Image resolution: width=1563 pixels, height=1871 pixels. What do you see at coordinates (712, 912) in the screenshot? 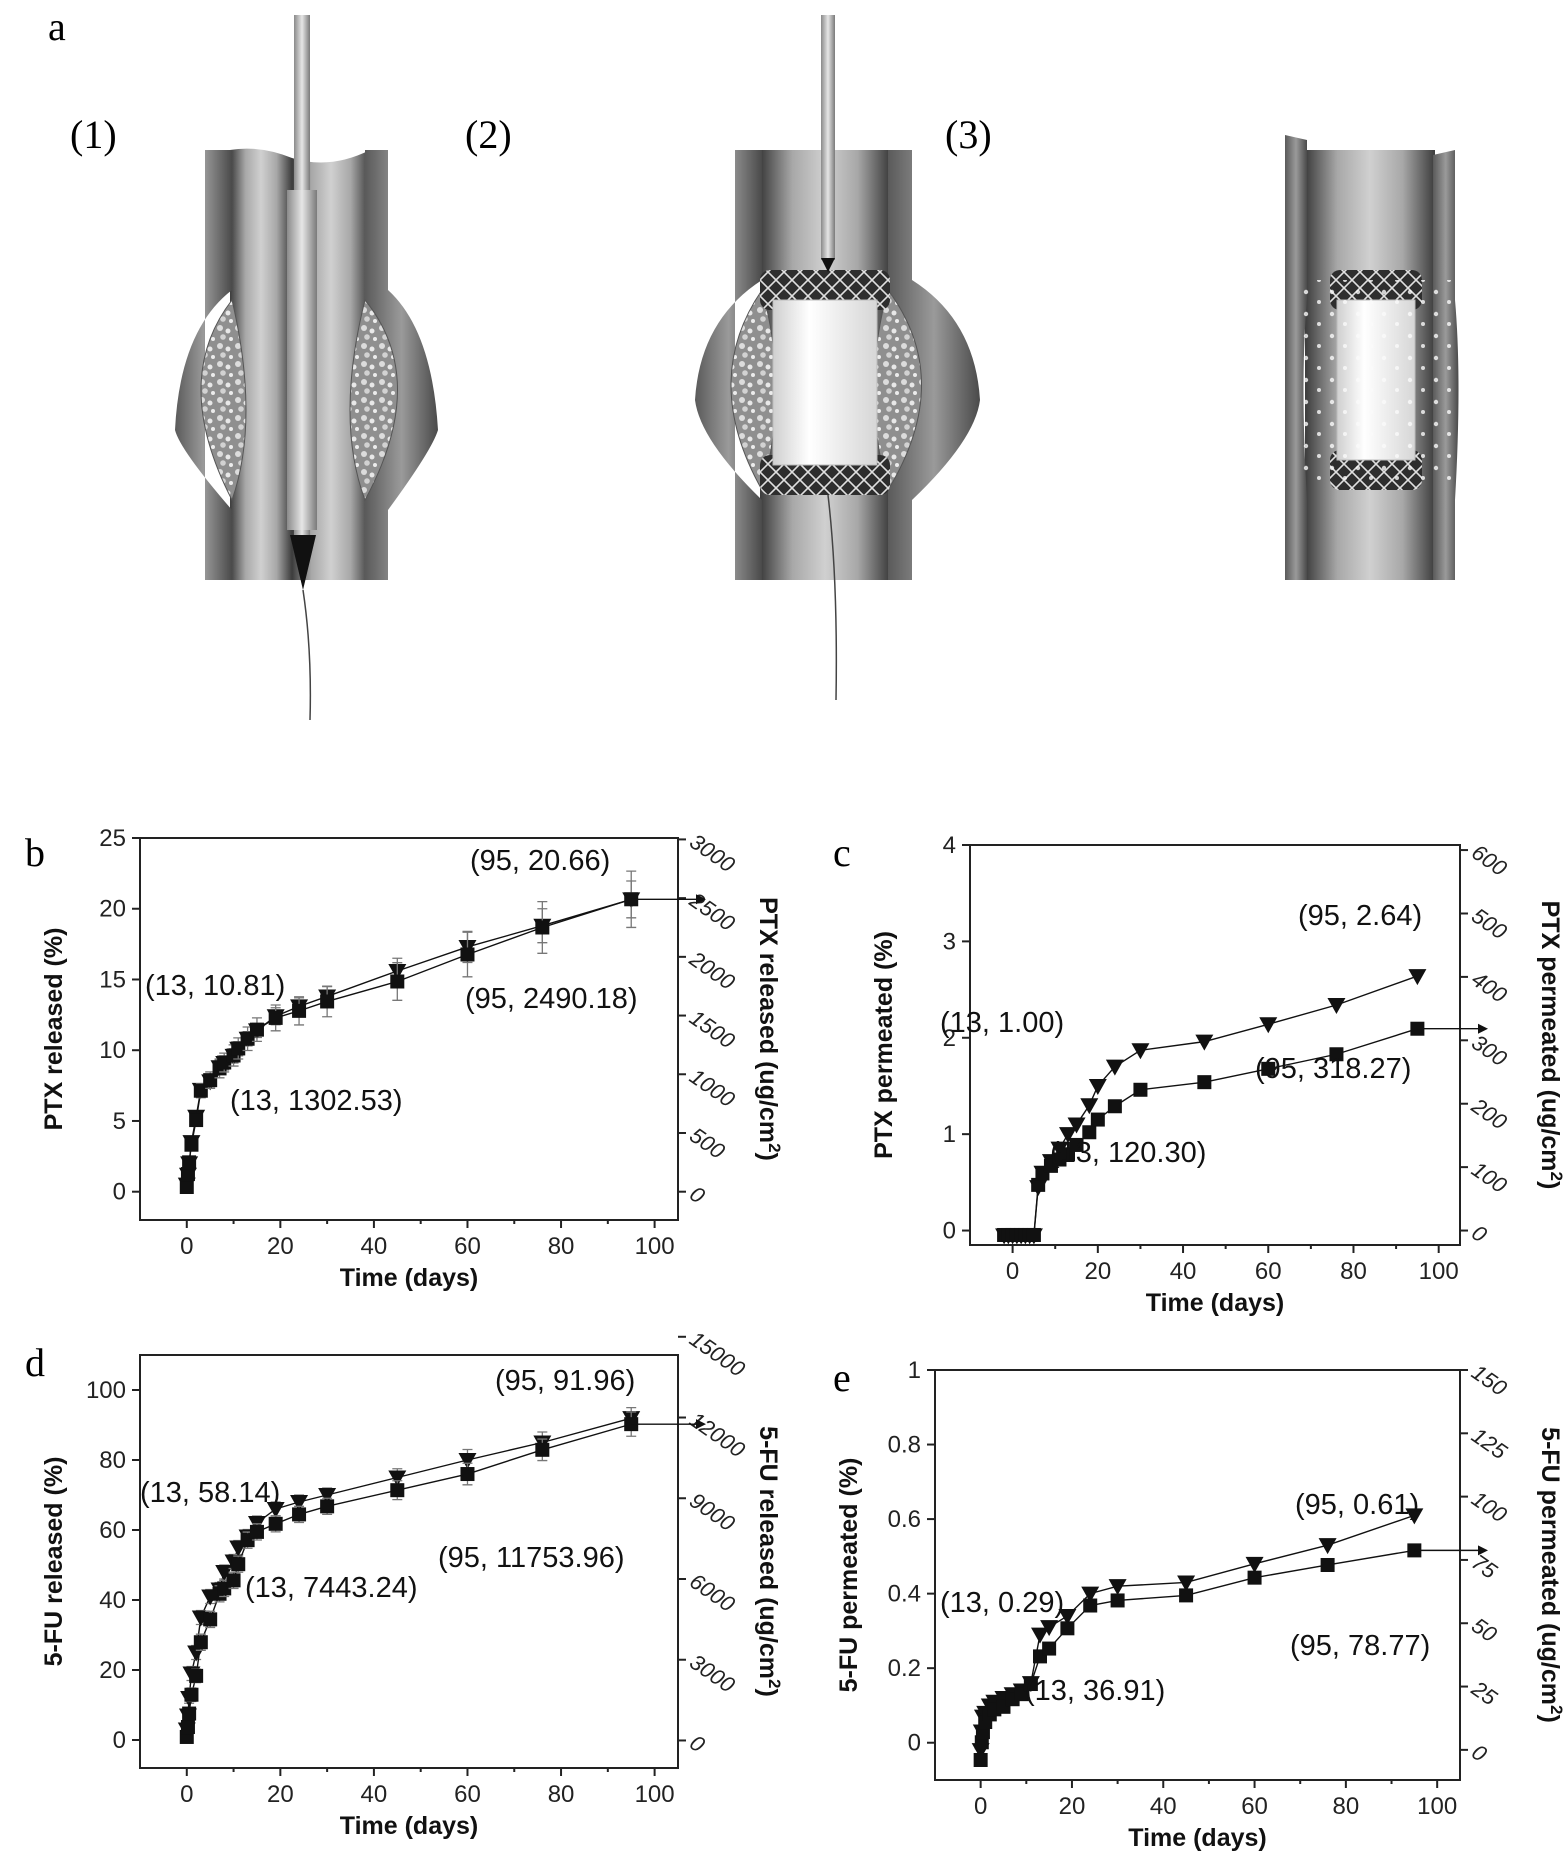
I see `y2-tick-label: 2500` at bounding box center [712, 912].